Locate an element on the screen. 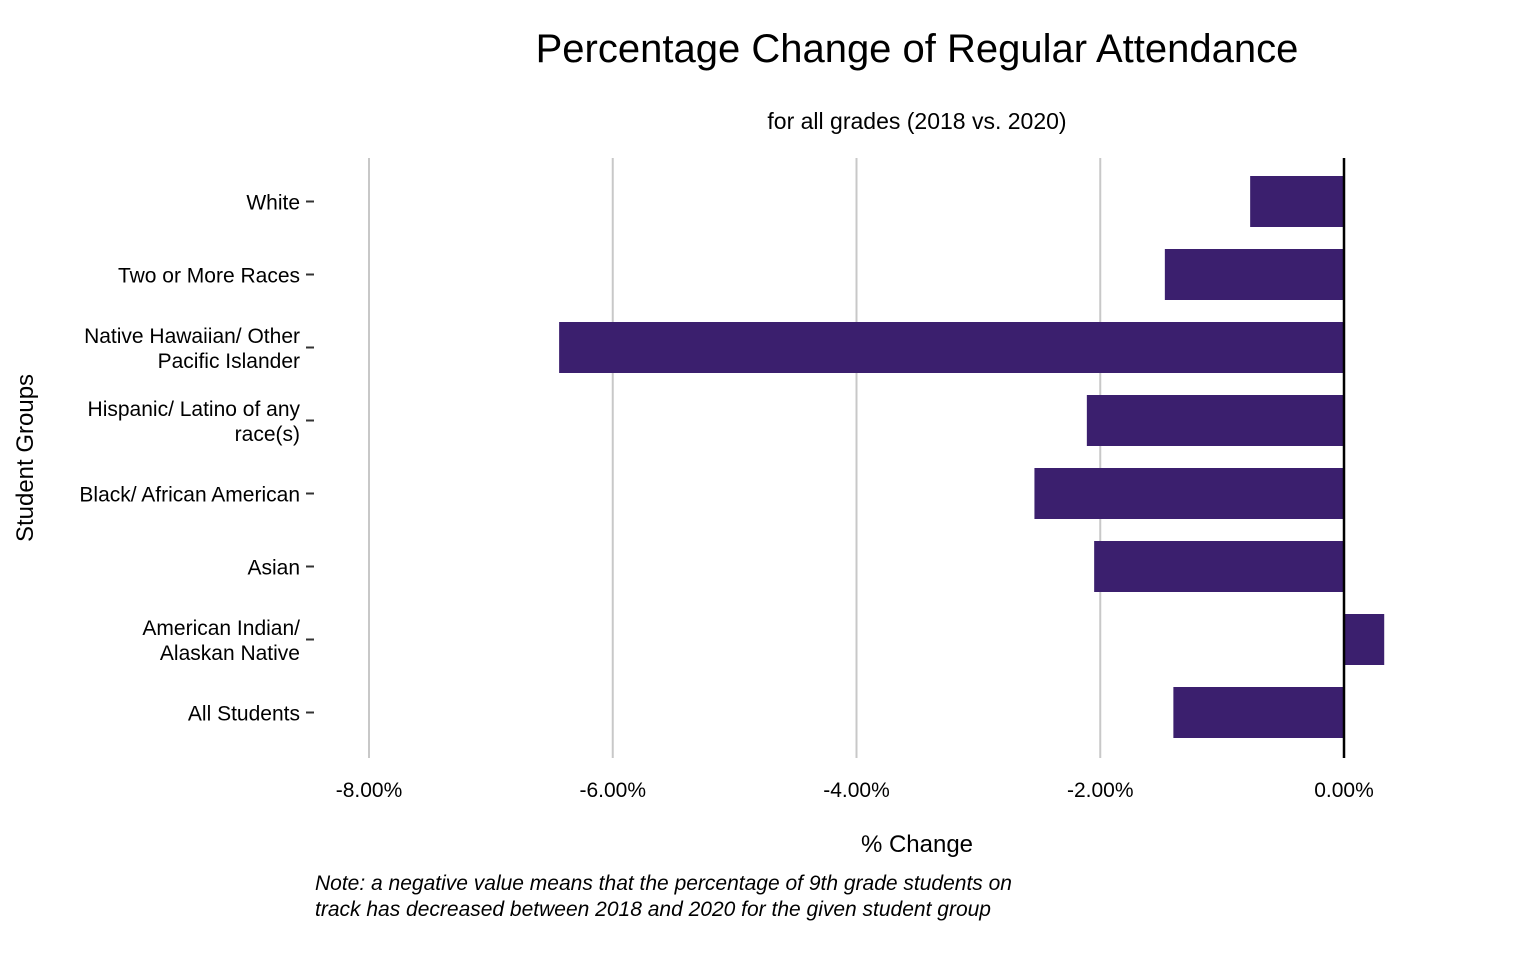 The image size is (1536, 965). chart-title: Percentage Change of Regular Attendance is located at coordinates (917, 49).